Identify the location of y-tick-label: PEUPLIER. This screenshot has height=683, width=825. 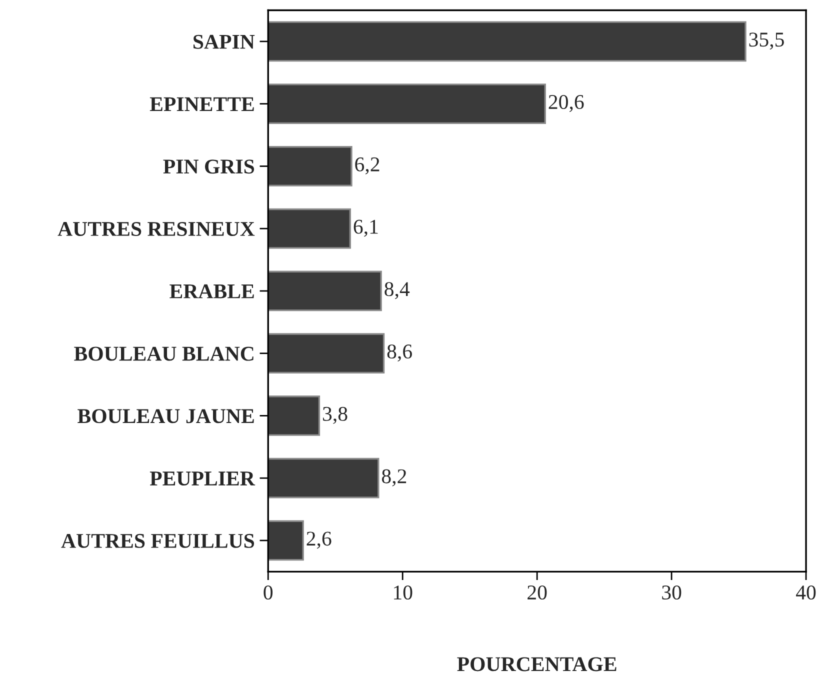
(203, 479).